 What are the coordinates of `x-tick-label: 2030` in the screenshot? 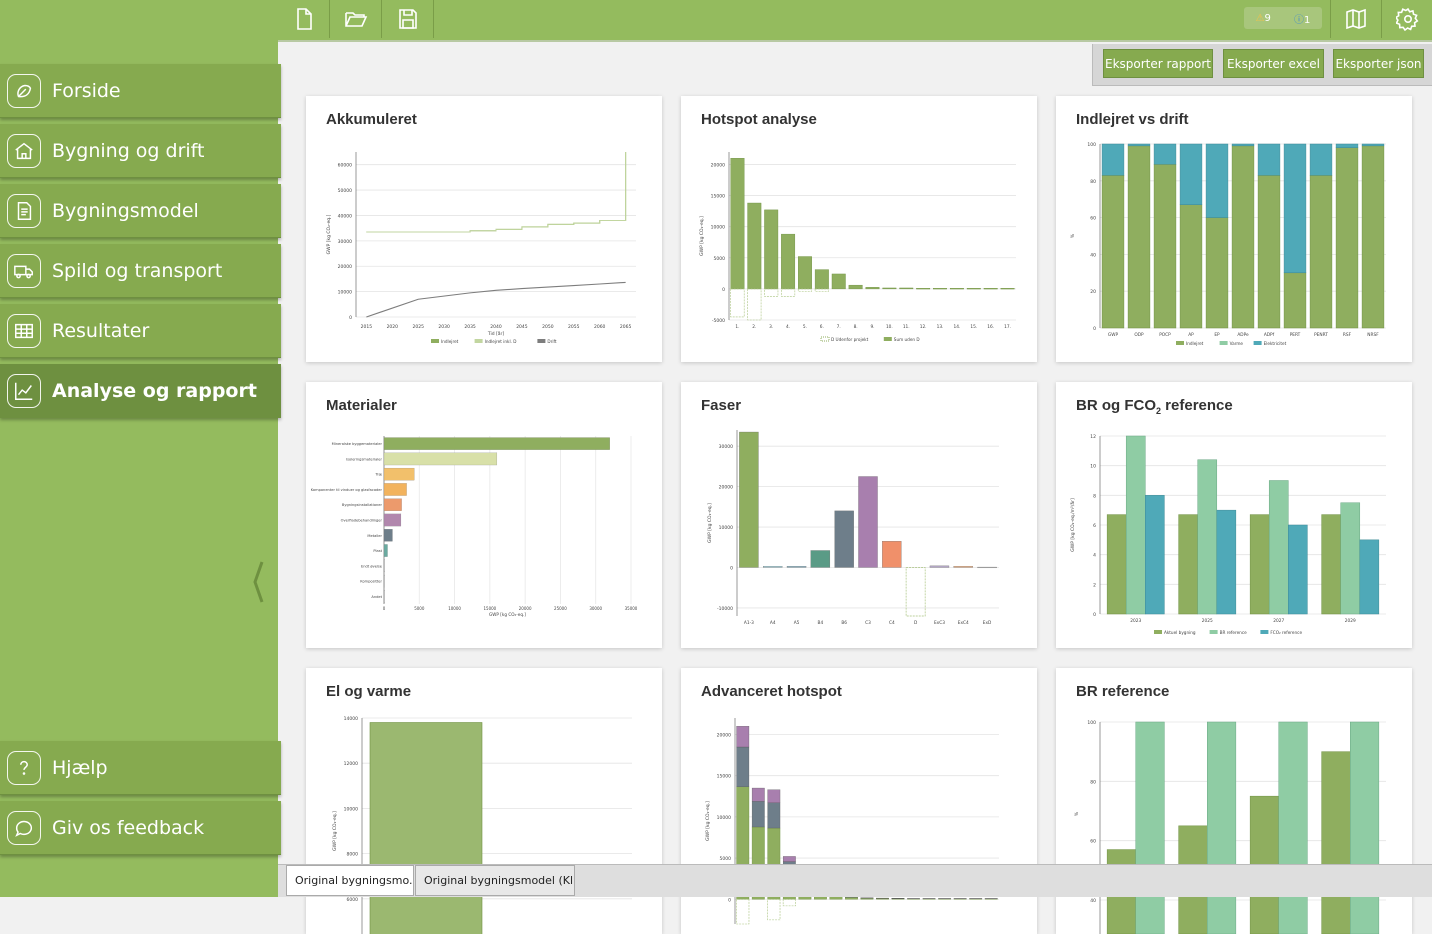 It's located at (444, 327).